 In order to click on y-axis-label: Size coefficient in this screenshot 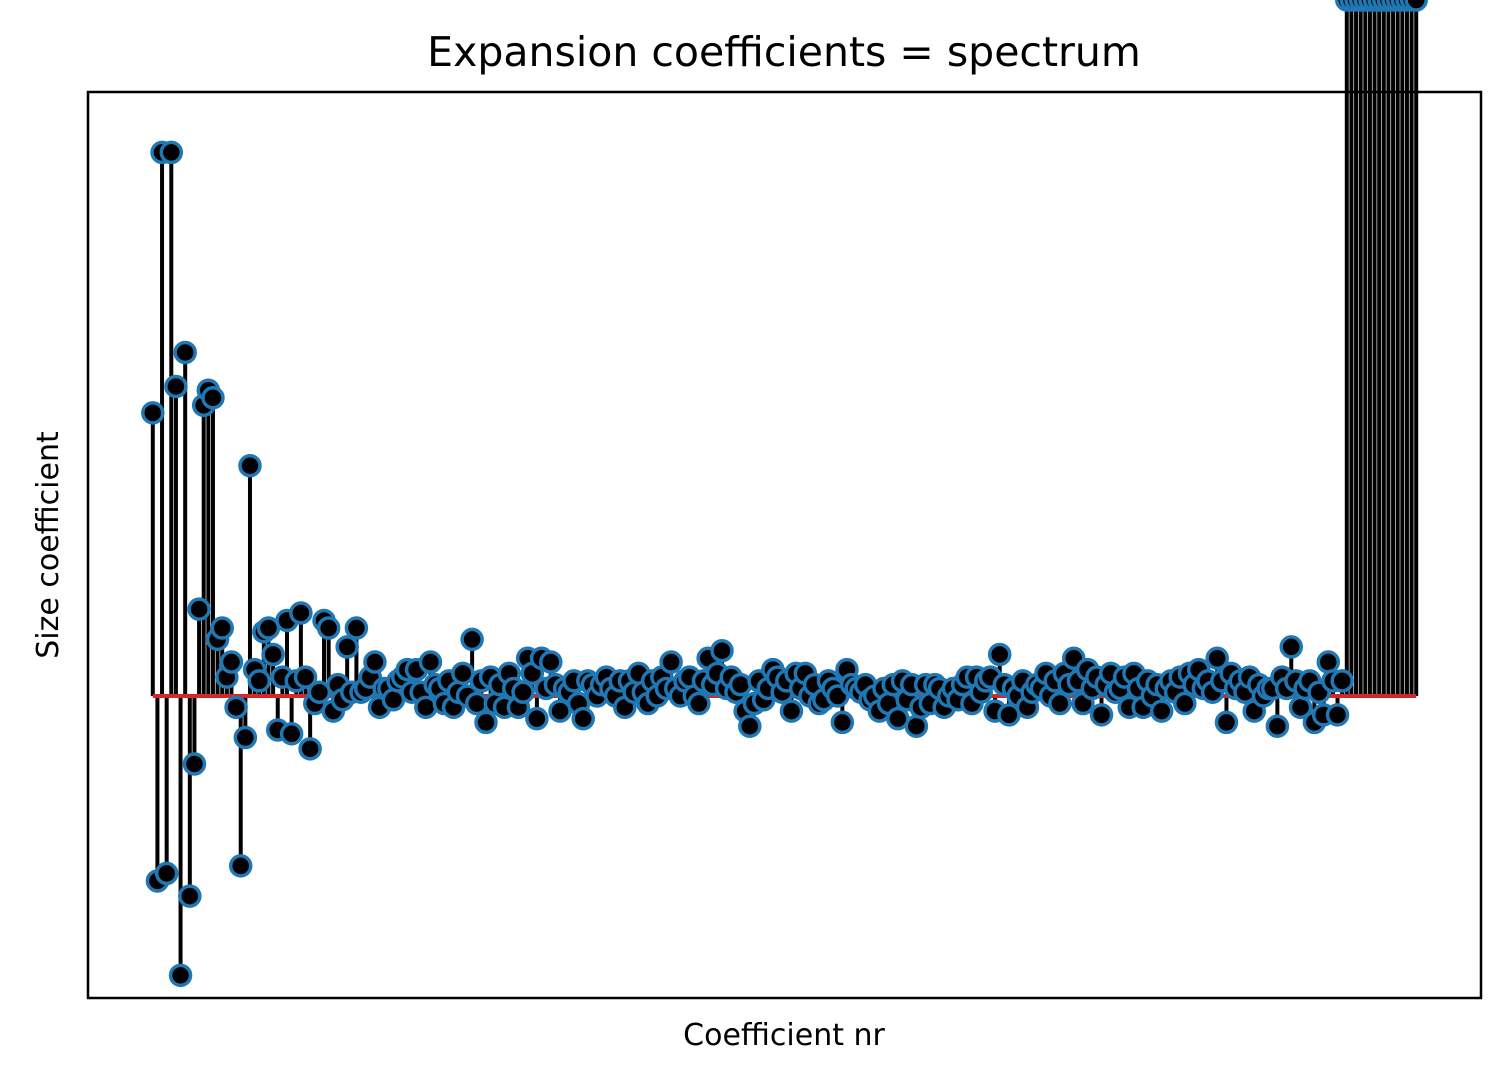, I will do `click(48, 545)`.